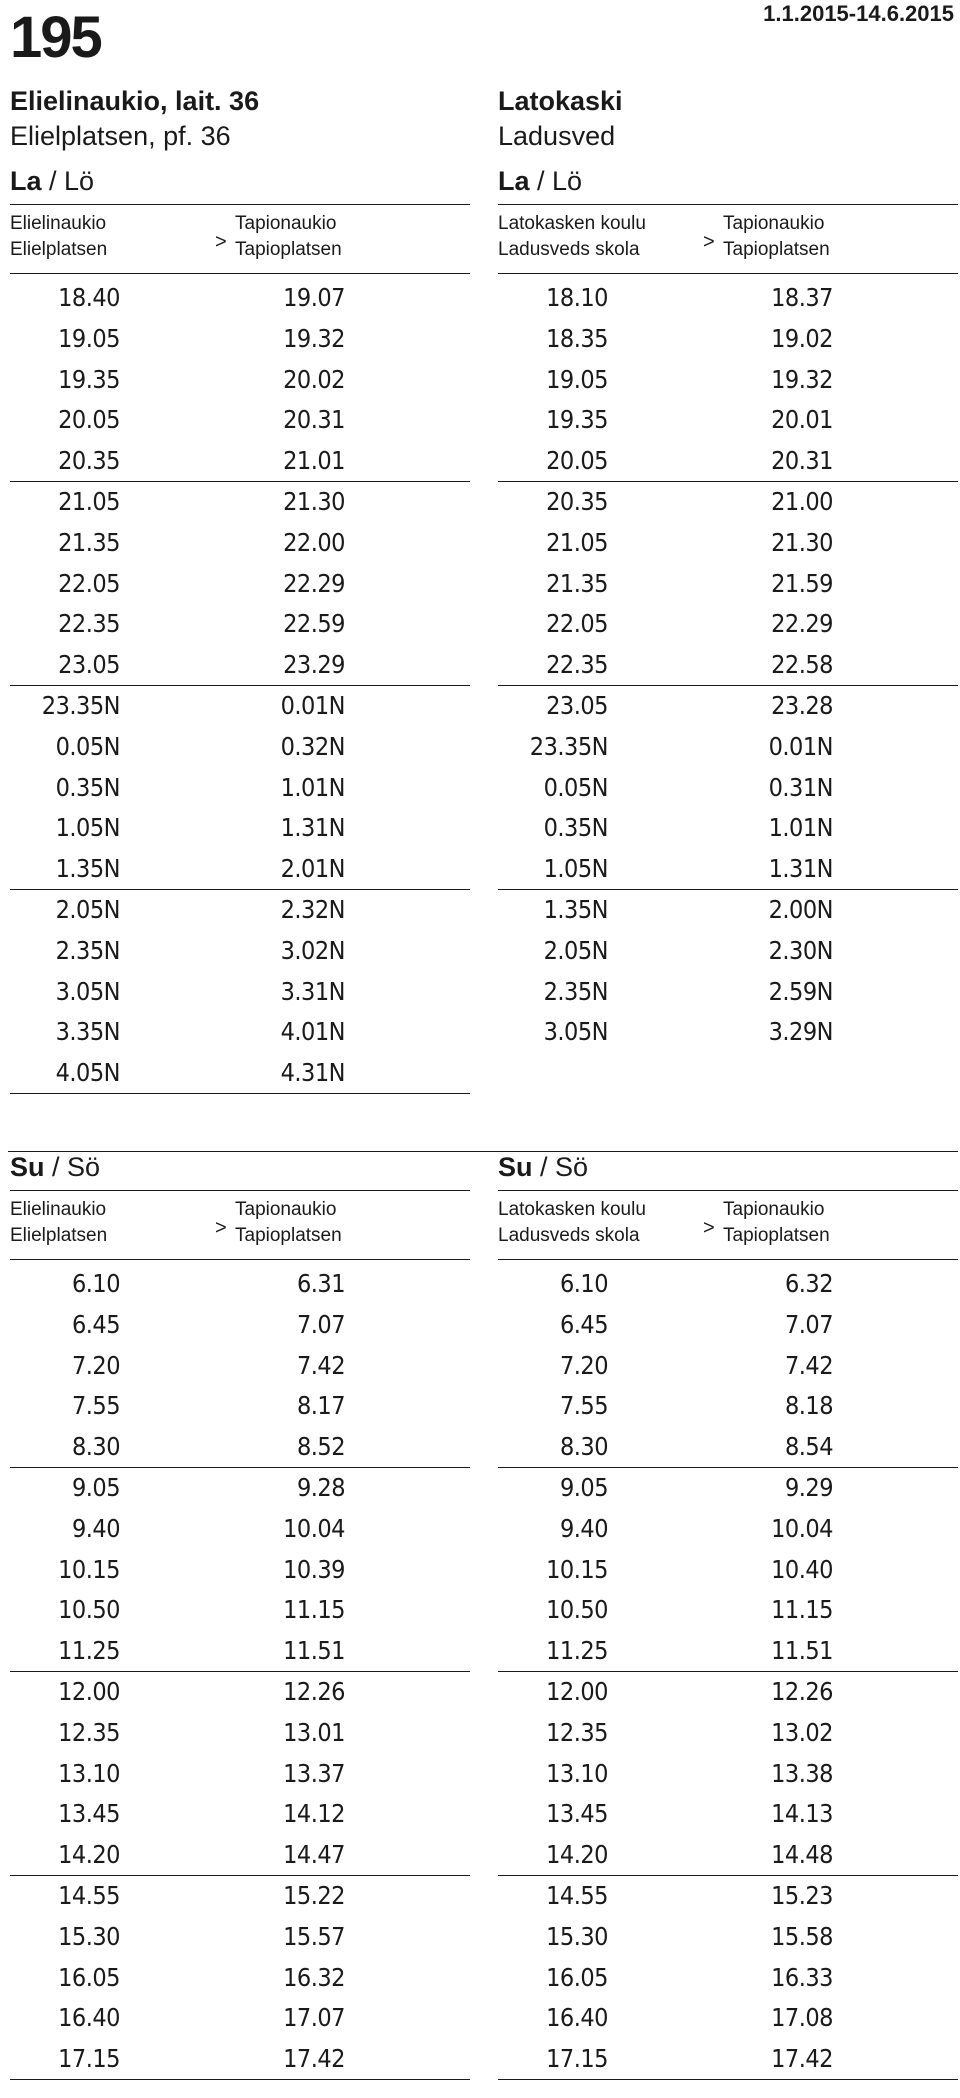 This screenshot has width=960, height=2098. Describe the element at coordinates (89, 1895) in the screenshot. I see `departure-time: 14.55` at that location.